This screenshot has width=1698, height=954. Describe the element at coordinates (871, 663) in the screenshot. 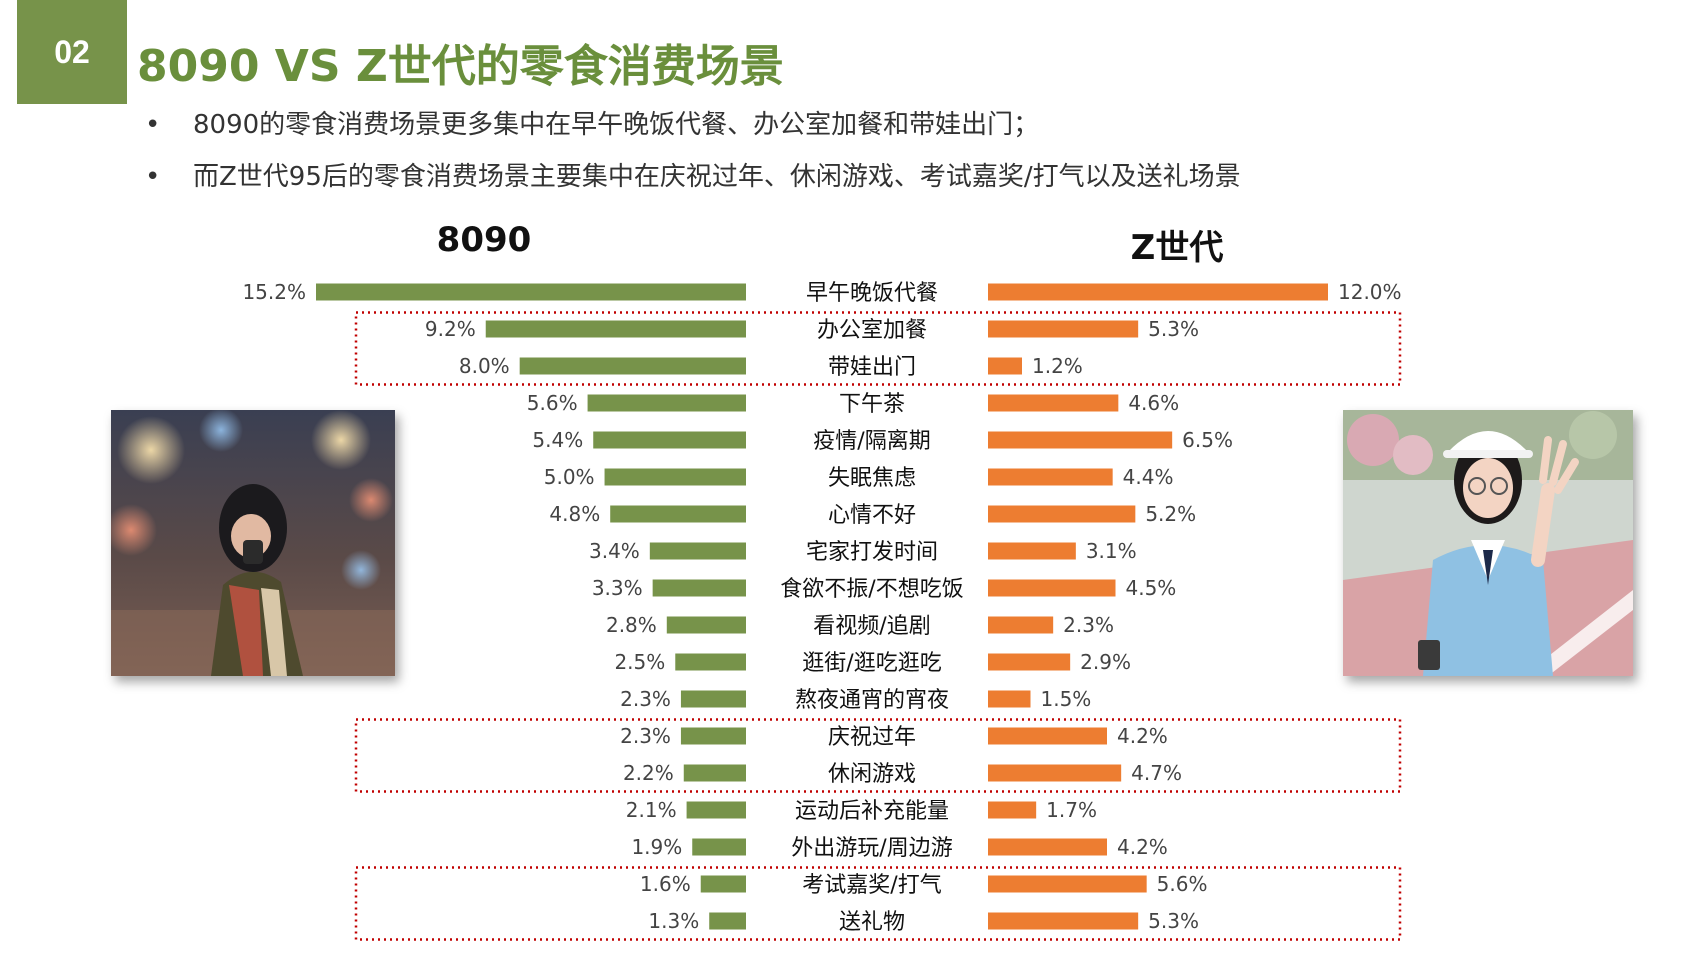

I see `category-label: 逛街/逛吃逛吃` at that location.